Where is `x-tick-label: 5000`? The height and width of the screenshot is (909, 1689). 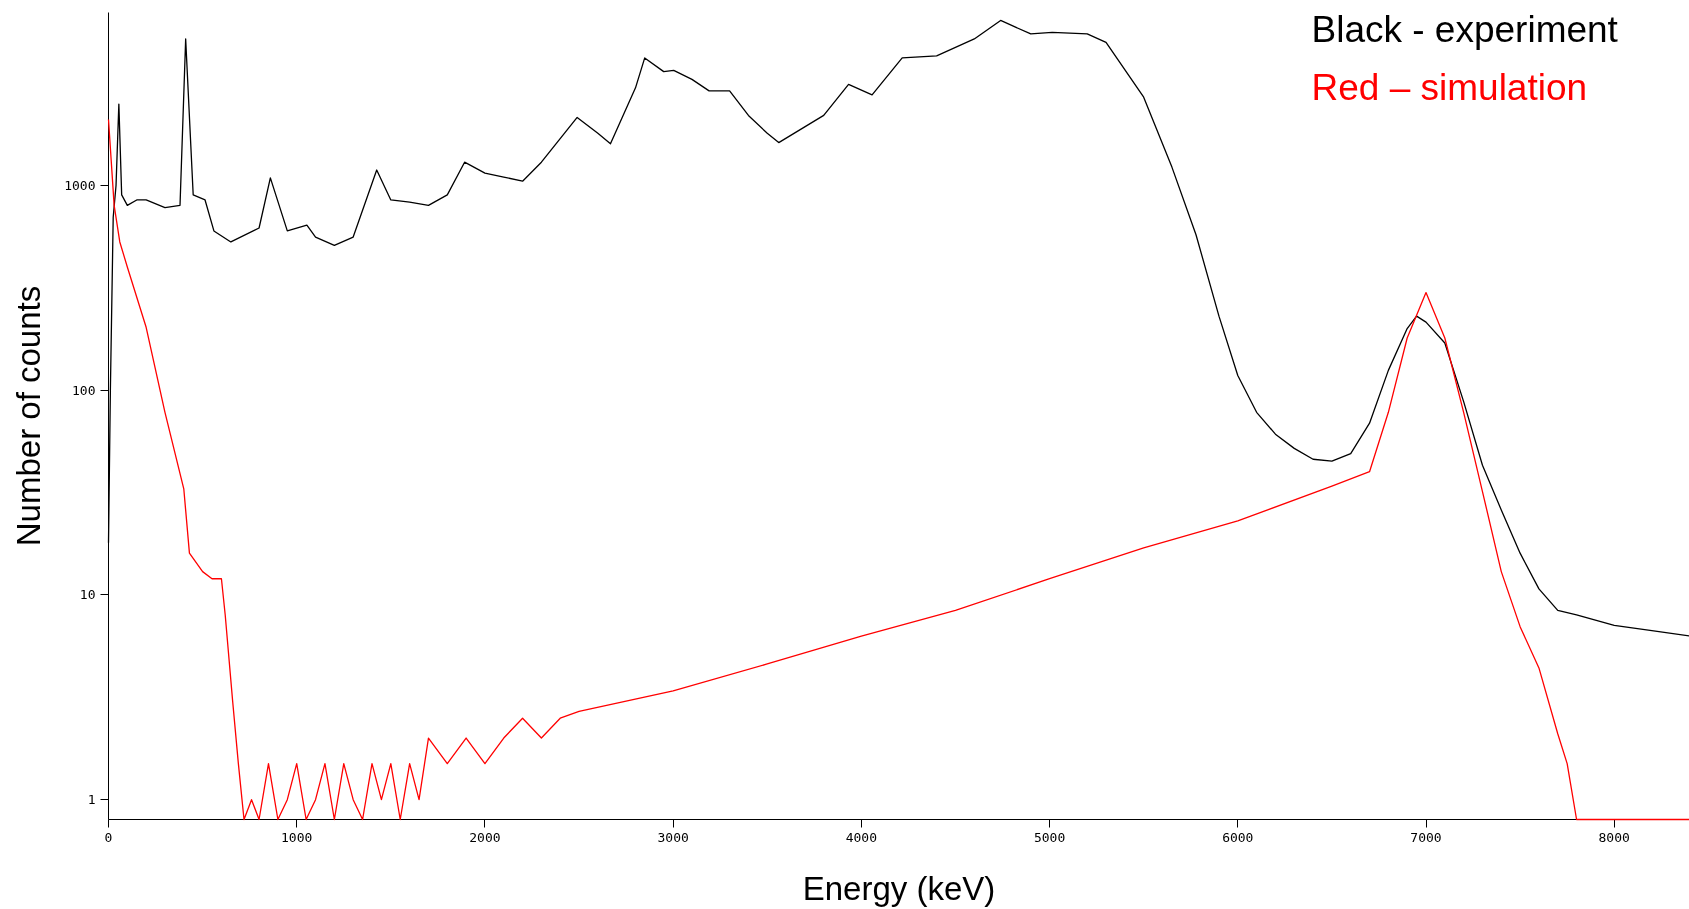
x-tick-label: 5000 is located at coordinates (1049, 837).